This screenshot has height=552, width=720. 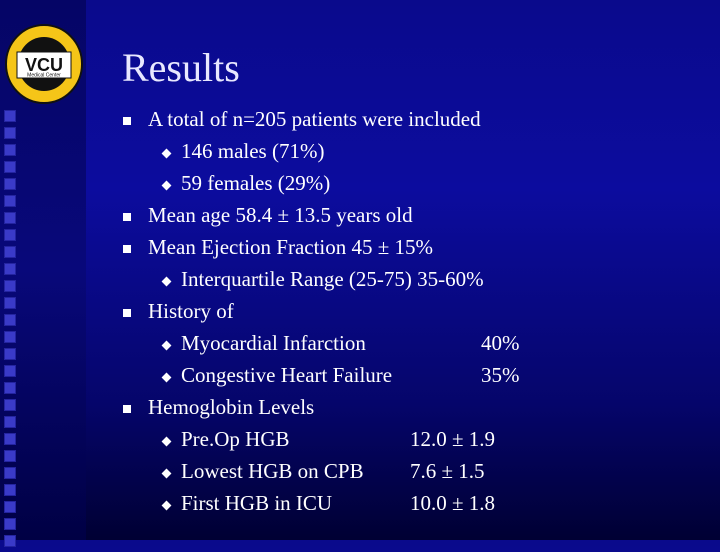 I want to click on line-history-of: History of, so click(x=191, y=311).